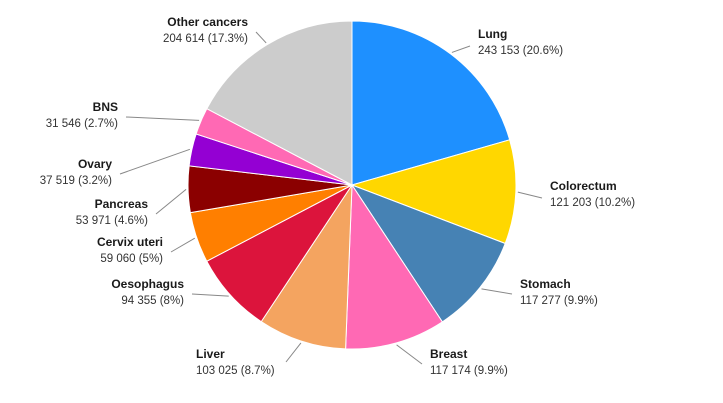 The width and height of the screenshot is (723, 403). What do you see at coordinates (559, 301) in the screenshot?
I see `slice-label-value: 117 277 (9.9%)` at bounding box center [559, 301].